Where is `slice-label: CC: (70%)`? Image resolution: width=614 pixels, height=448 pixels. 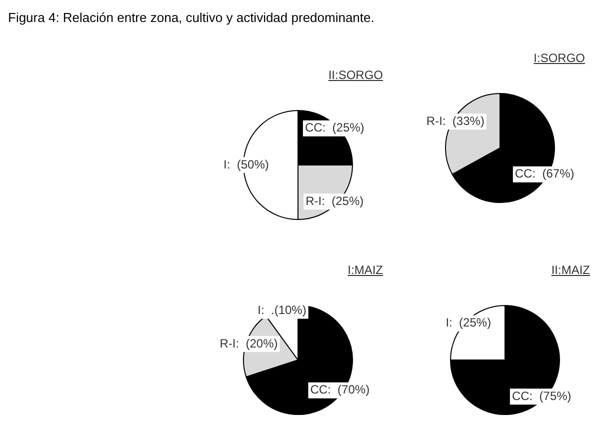 slice-label: CC: (70%) is located at coordinates (340, 389).